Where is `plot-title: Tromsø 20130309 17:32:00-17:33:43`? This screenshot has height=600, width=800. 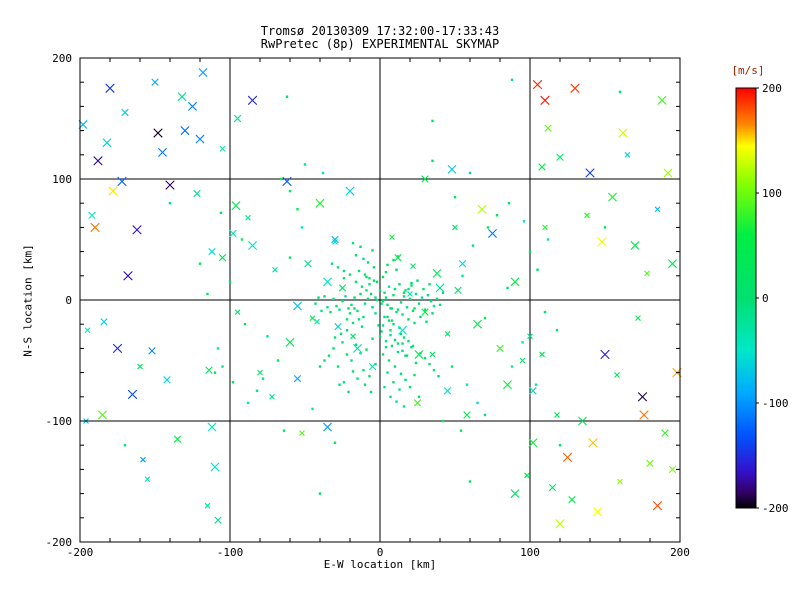
plot-title: Tromsø 20130309 17:32:00-17:33:43 is located at coordinates (380, 31).